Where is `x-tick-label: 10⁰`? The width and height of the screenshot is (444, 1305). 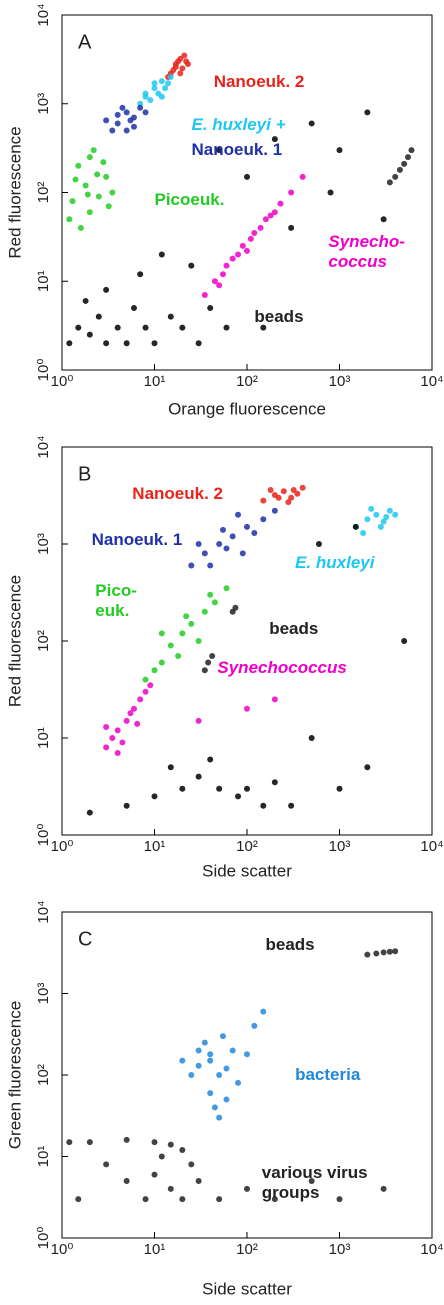
x-tick-label: 10⁰ is located at coordinates (62, 381).